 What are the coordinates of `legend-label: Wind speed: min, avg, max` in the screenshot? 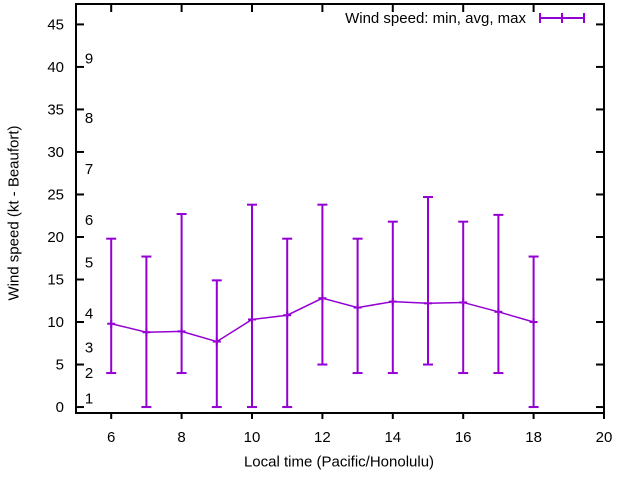 It's located at (435, 18).